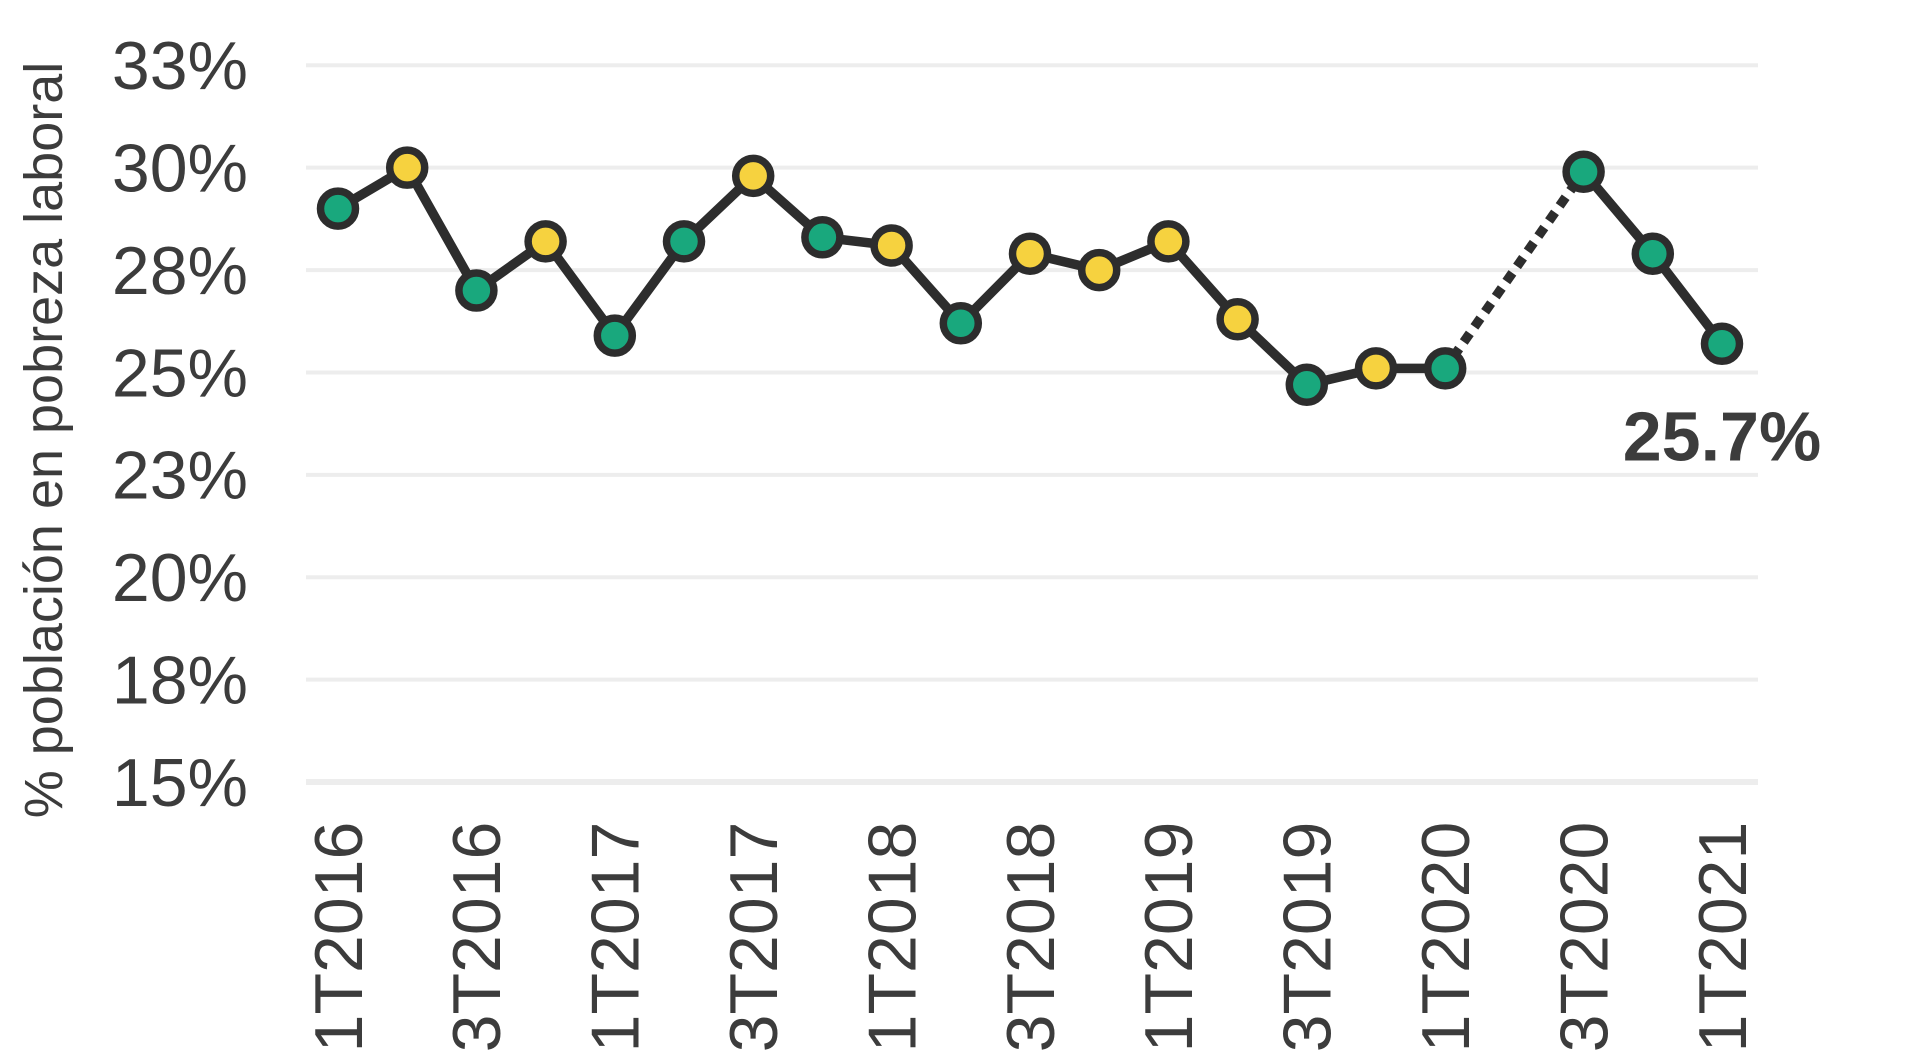 Image resolution: width=1908 pixels, height=1062 pixels. I want to click on marker-3T2020-green, so click(1583, 172).